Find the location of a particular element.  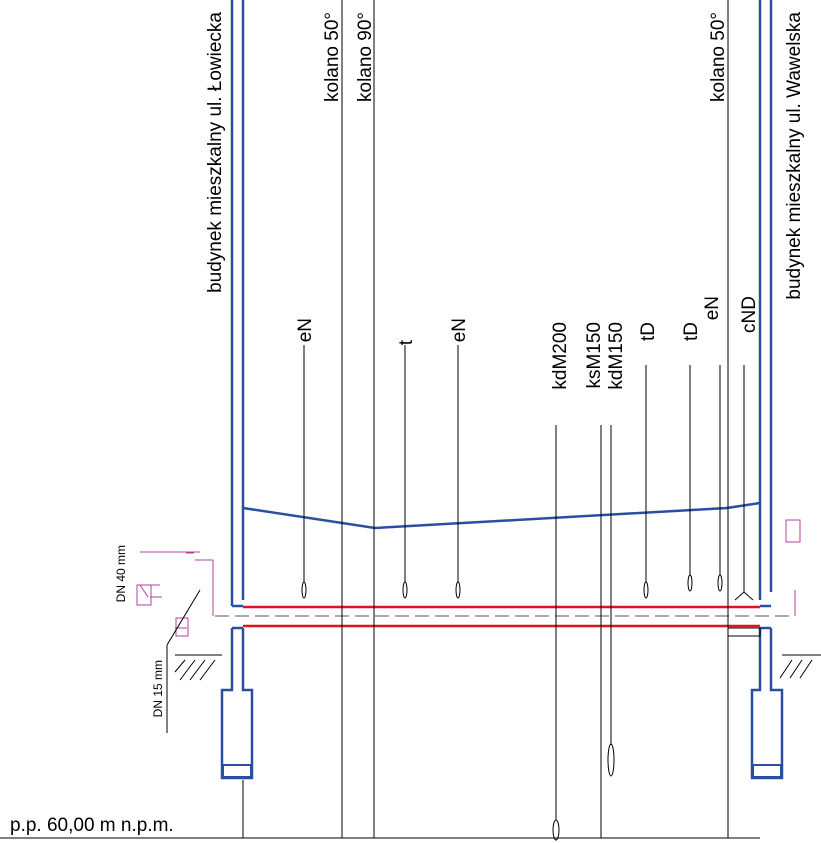

pipe-label: DN 15 mm is located at coordinates (158, 688).